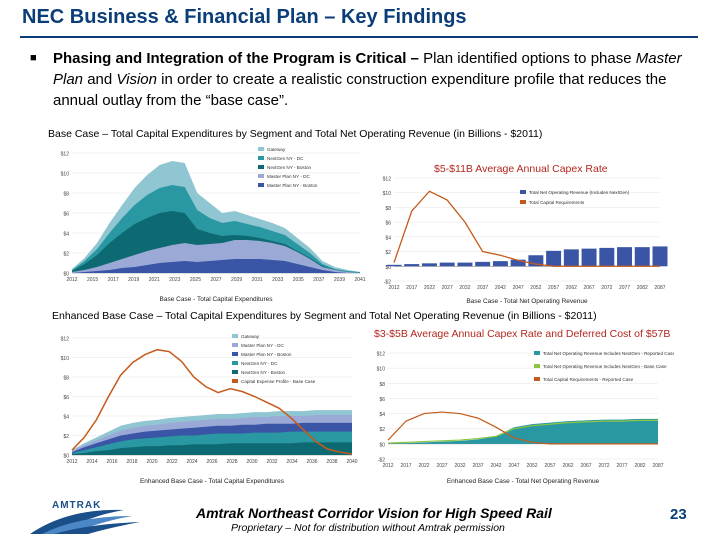 The width and height of the screenshot is (720, 540). What do you see at coordinates (257, 280) in the screenshot?
I see `x-tick-label: 2031` at bounding box center [257, 280].